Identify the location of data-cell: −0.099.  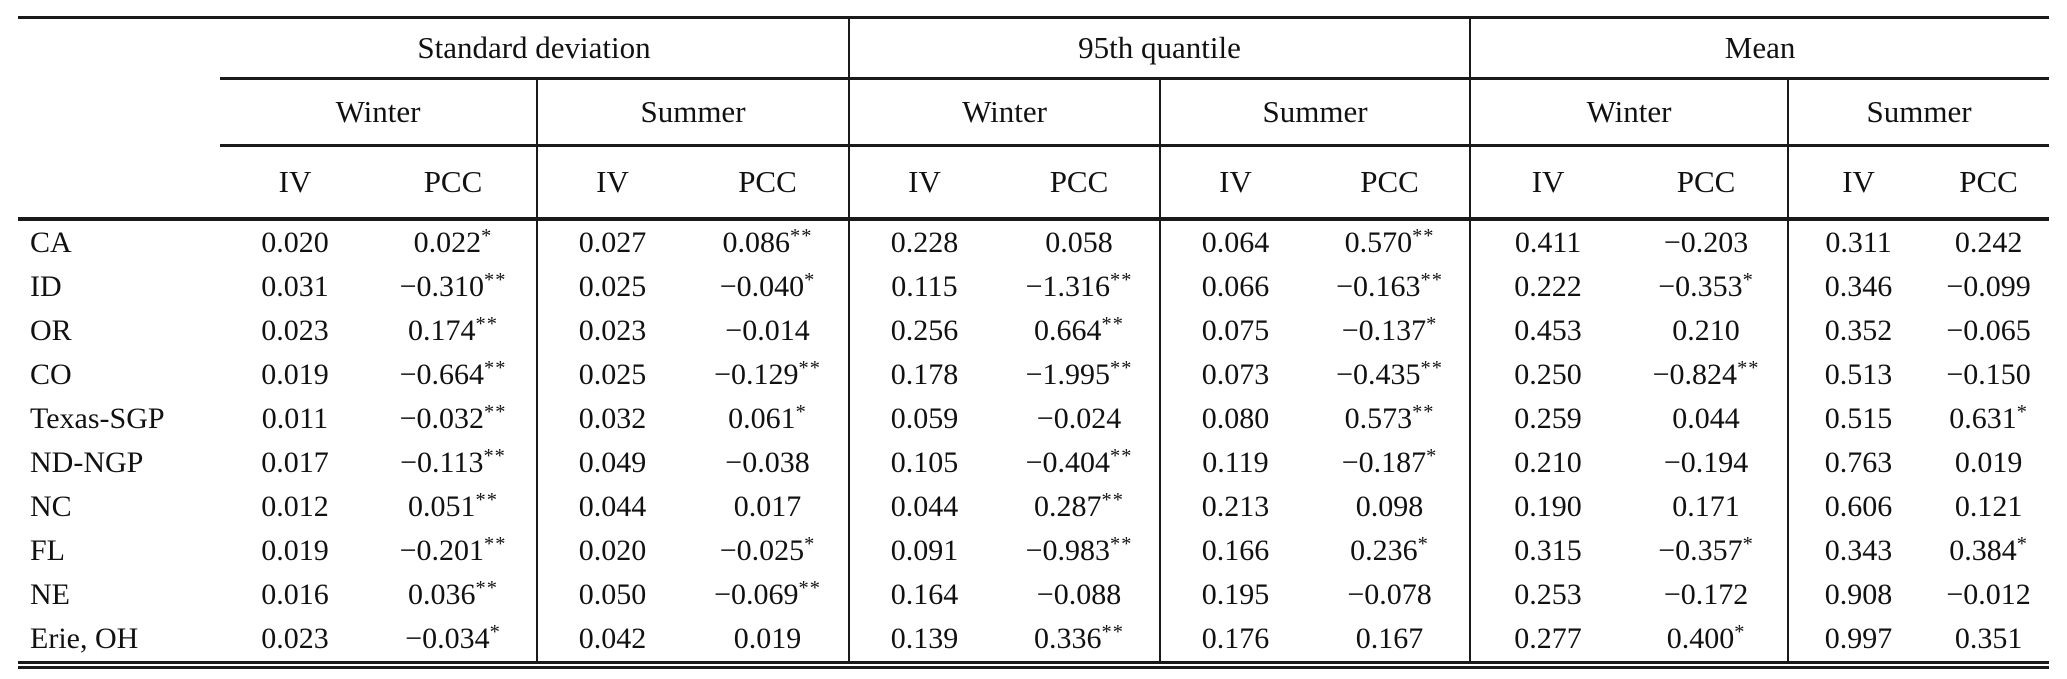
(1988, 286).